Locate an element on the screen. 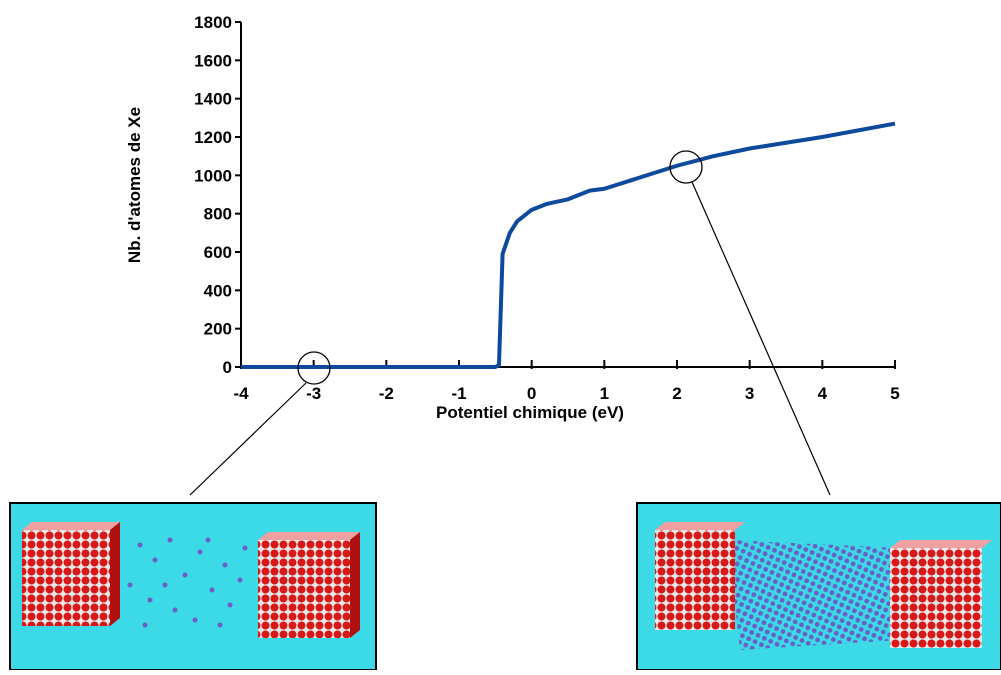 The image size is (1001, 675). y-tick-label: 1400 is located at coordinates (213, 99).